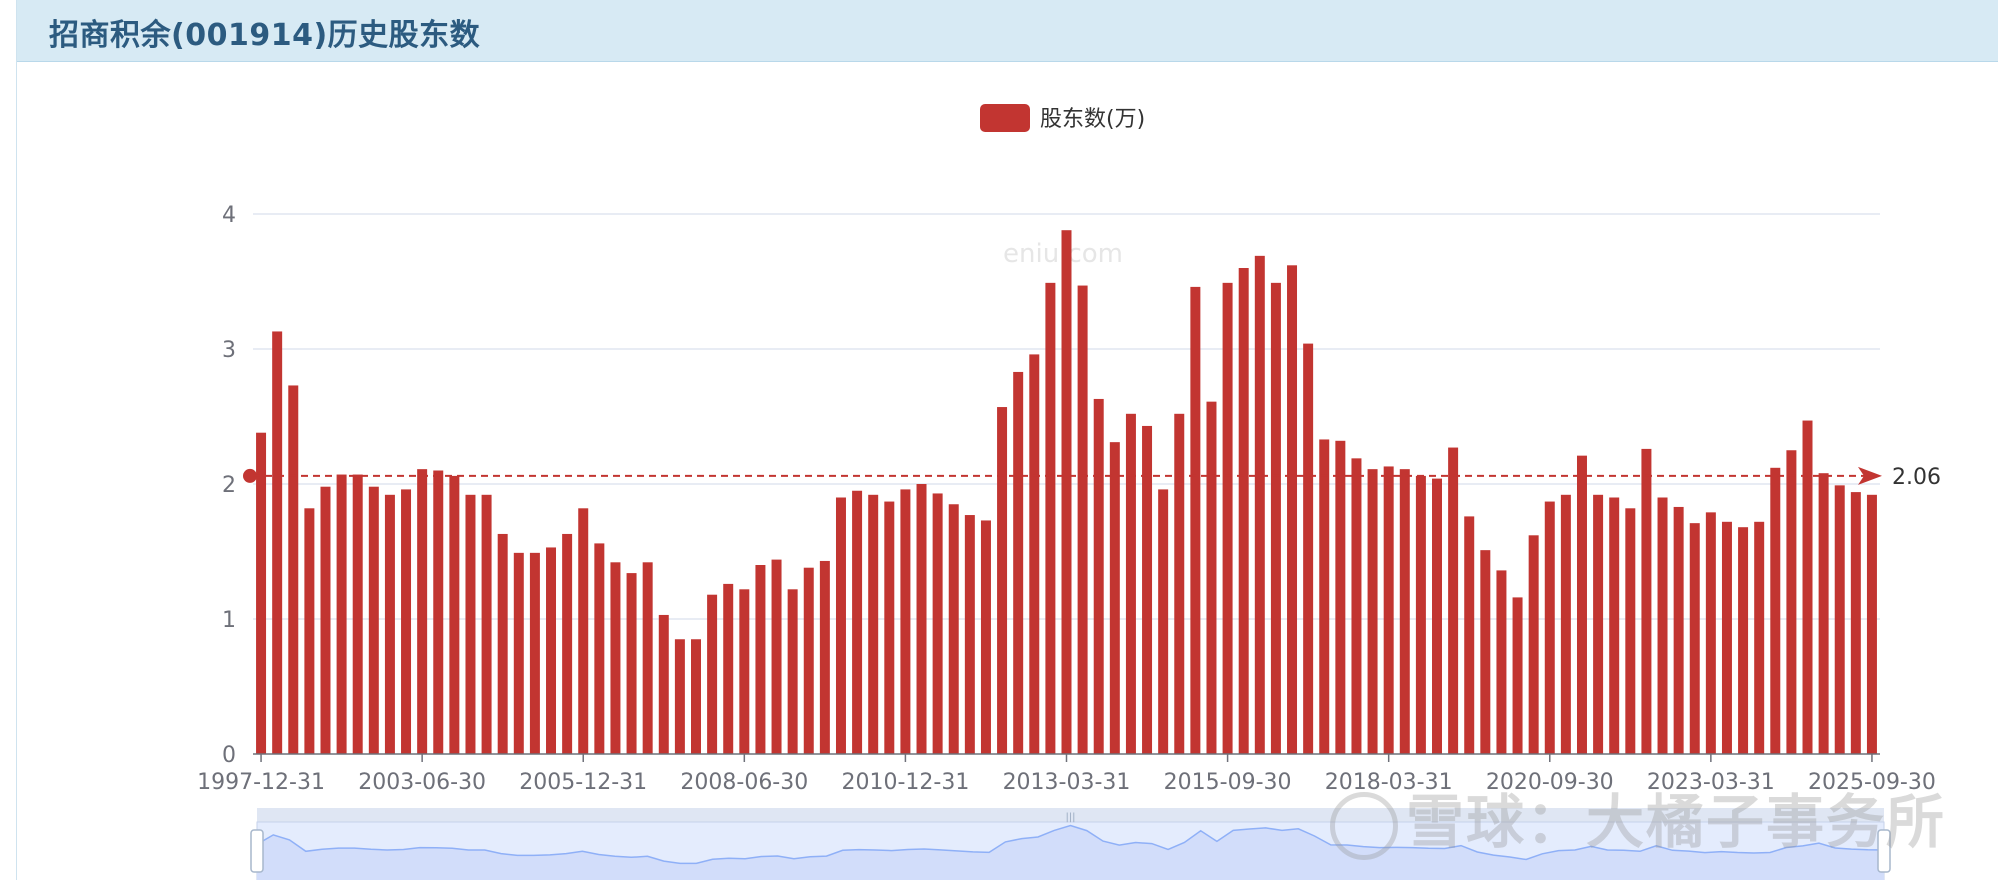 The image size is (1998, 880). I want to click on y-tick-label: 0, so click(229, 755).